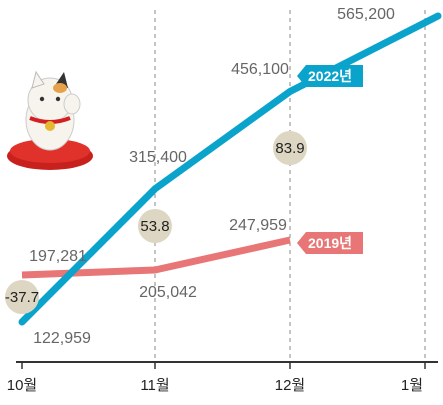 This screenshot has width=443, height=405. I want to click on x-tick-label: 11월, so click(154, 385).